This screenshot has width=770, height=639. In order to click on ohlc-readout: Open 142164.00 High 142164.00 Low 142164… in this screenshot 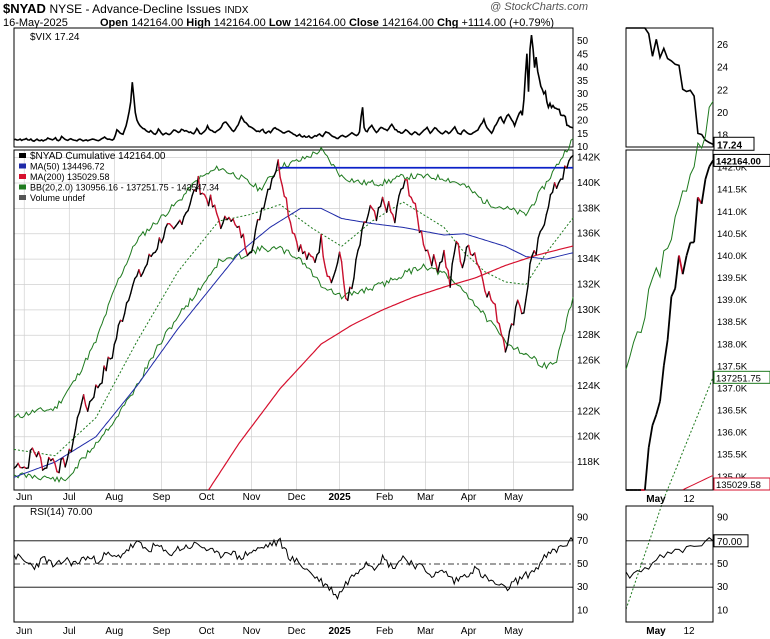, I will do `click(327, 23)`.